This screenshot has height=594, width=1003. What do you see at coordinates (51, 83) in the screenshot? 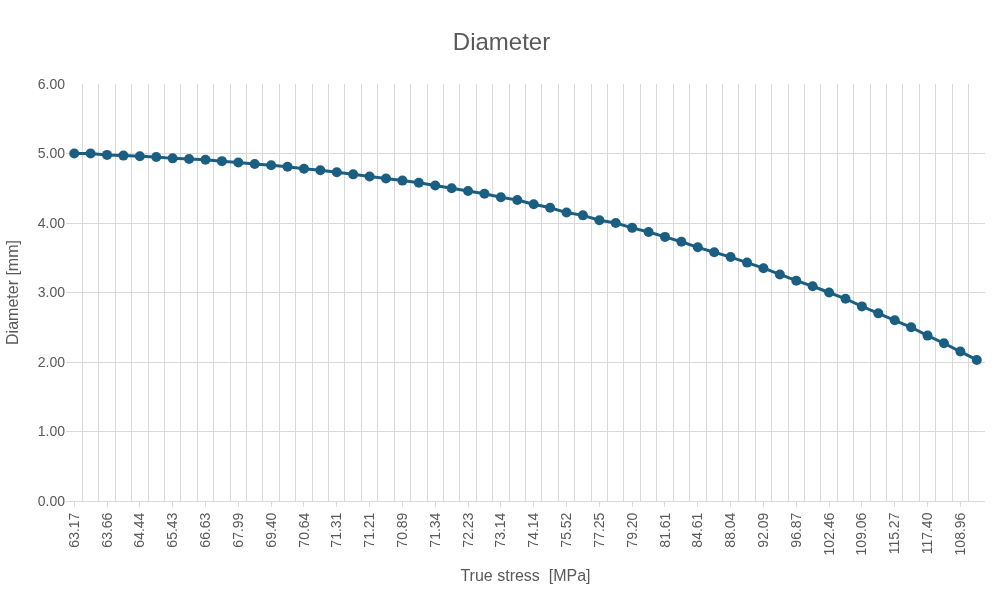
I see `y-tick-label: 6.00` at bounding box center [51, 83].